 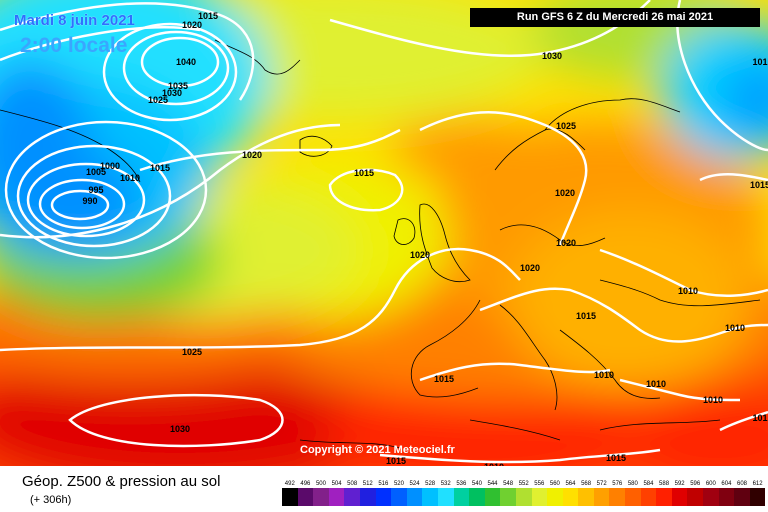 What do you see at coordinates (633, 484) in the screenshot?
I see `legend-value: 580` at bounding box center [633, 484].